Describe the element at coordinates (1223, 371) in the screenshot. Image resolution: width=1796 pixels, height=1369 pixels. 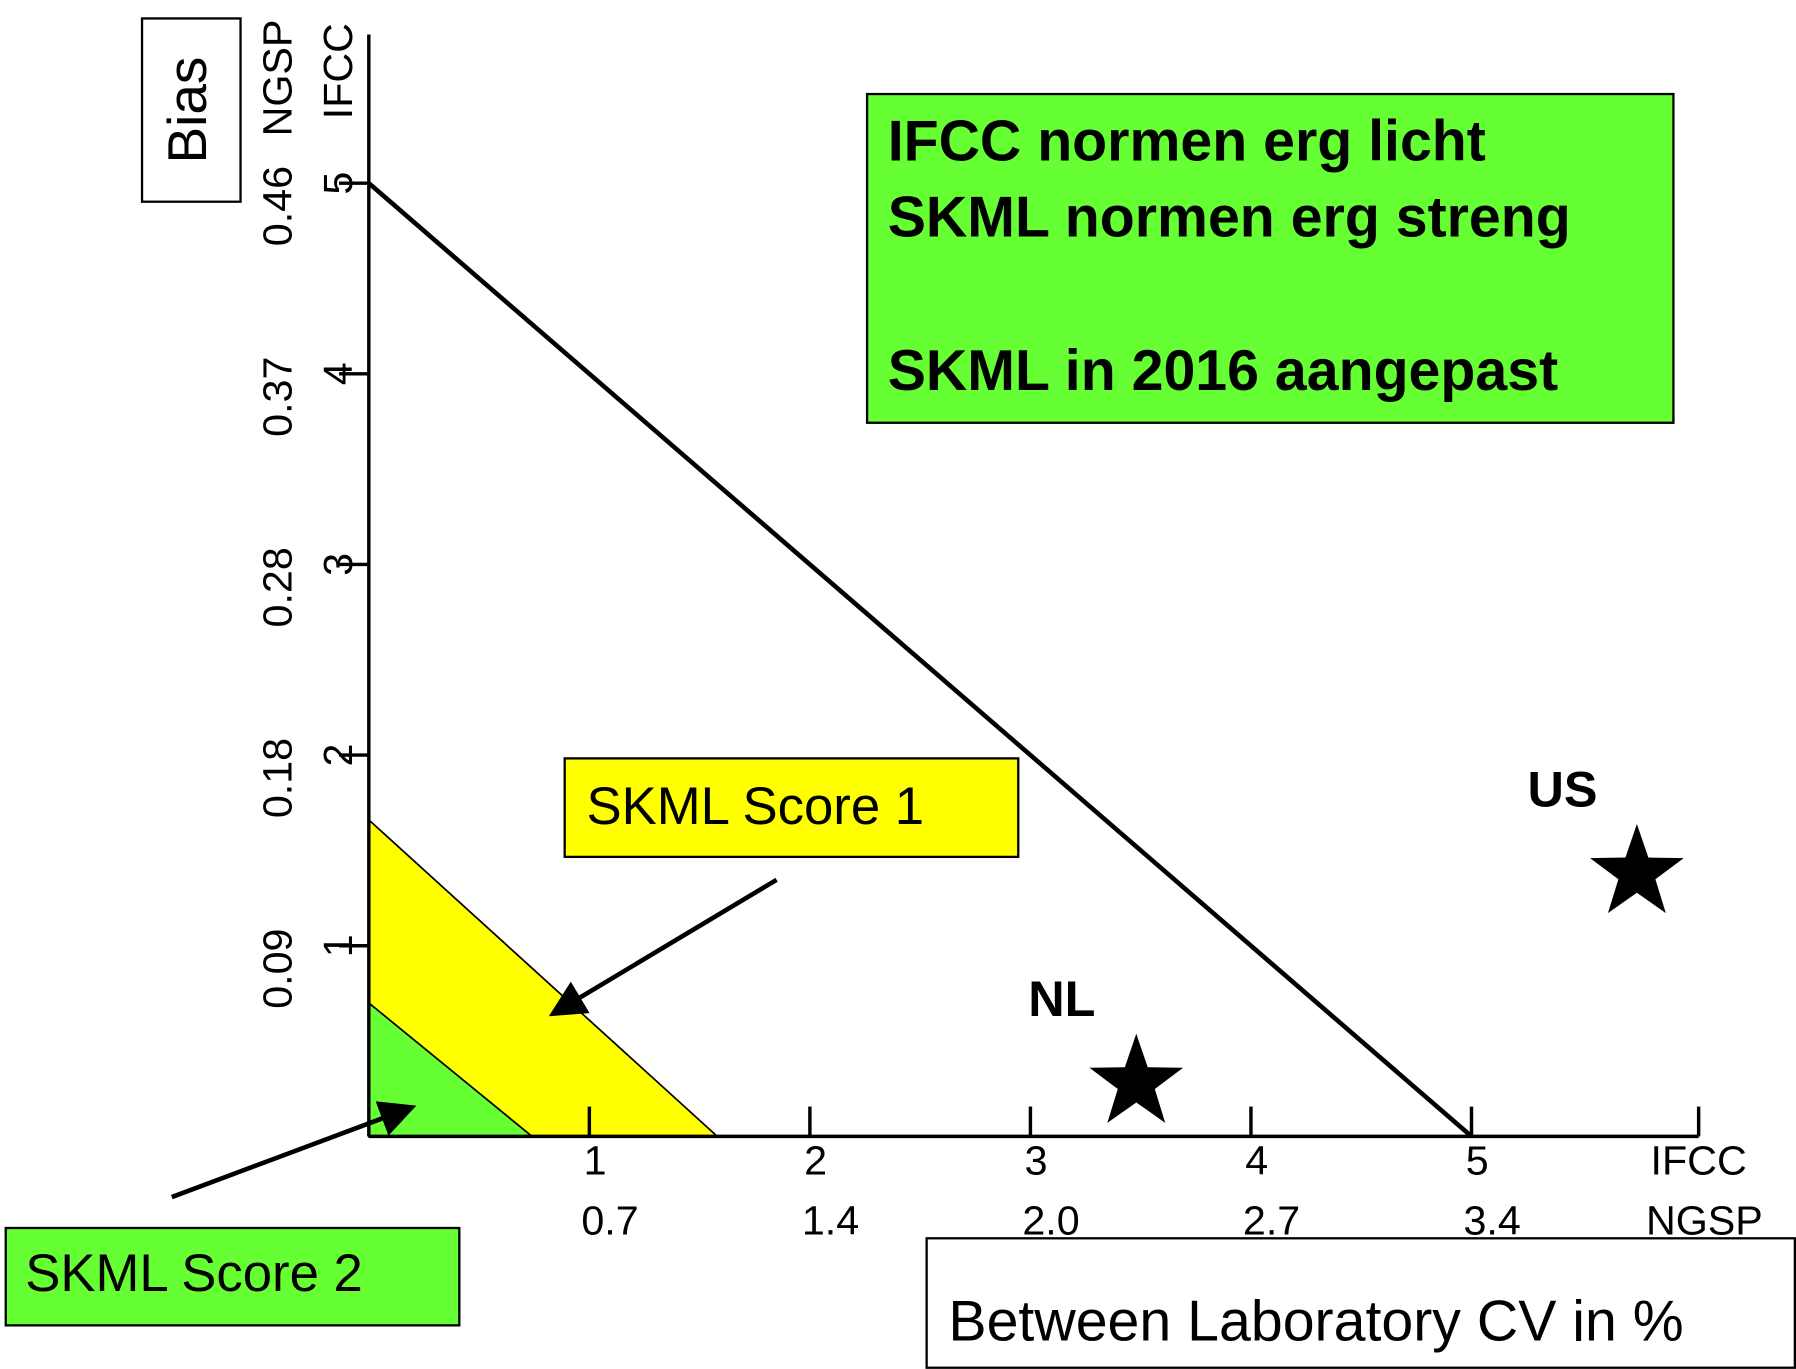
I see `note-line: SKML in 2016 aangepast` at that location.